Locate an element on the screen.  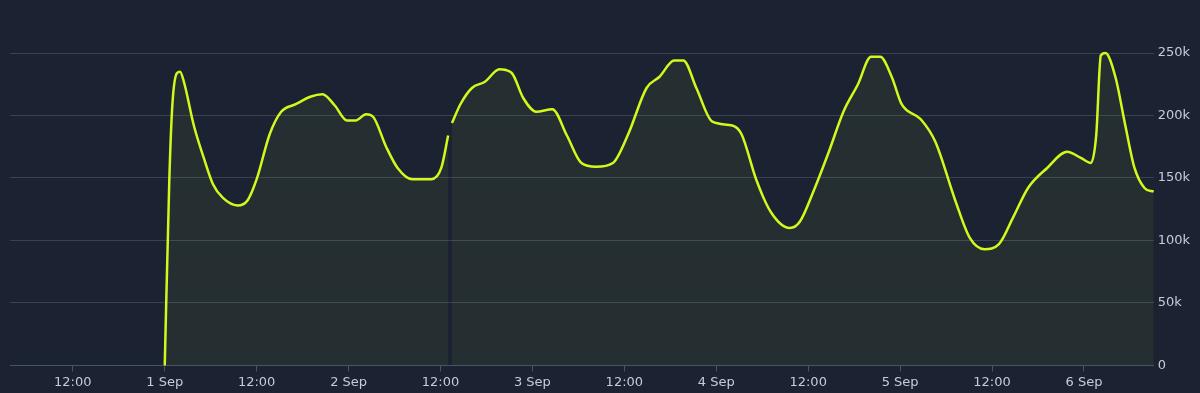
x-tick-label: 1 Sep is located at coordinates (165, 381).